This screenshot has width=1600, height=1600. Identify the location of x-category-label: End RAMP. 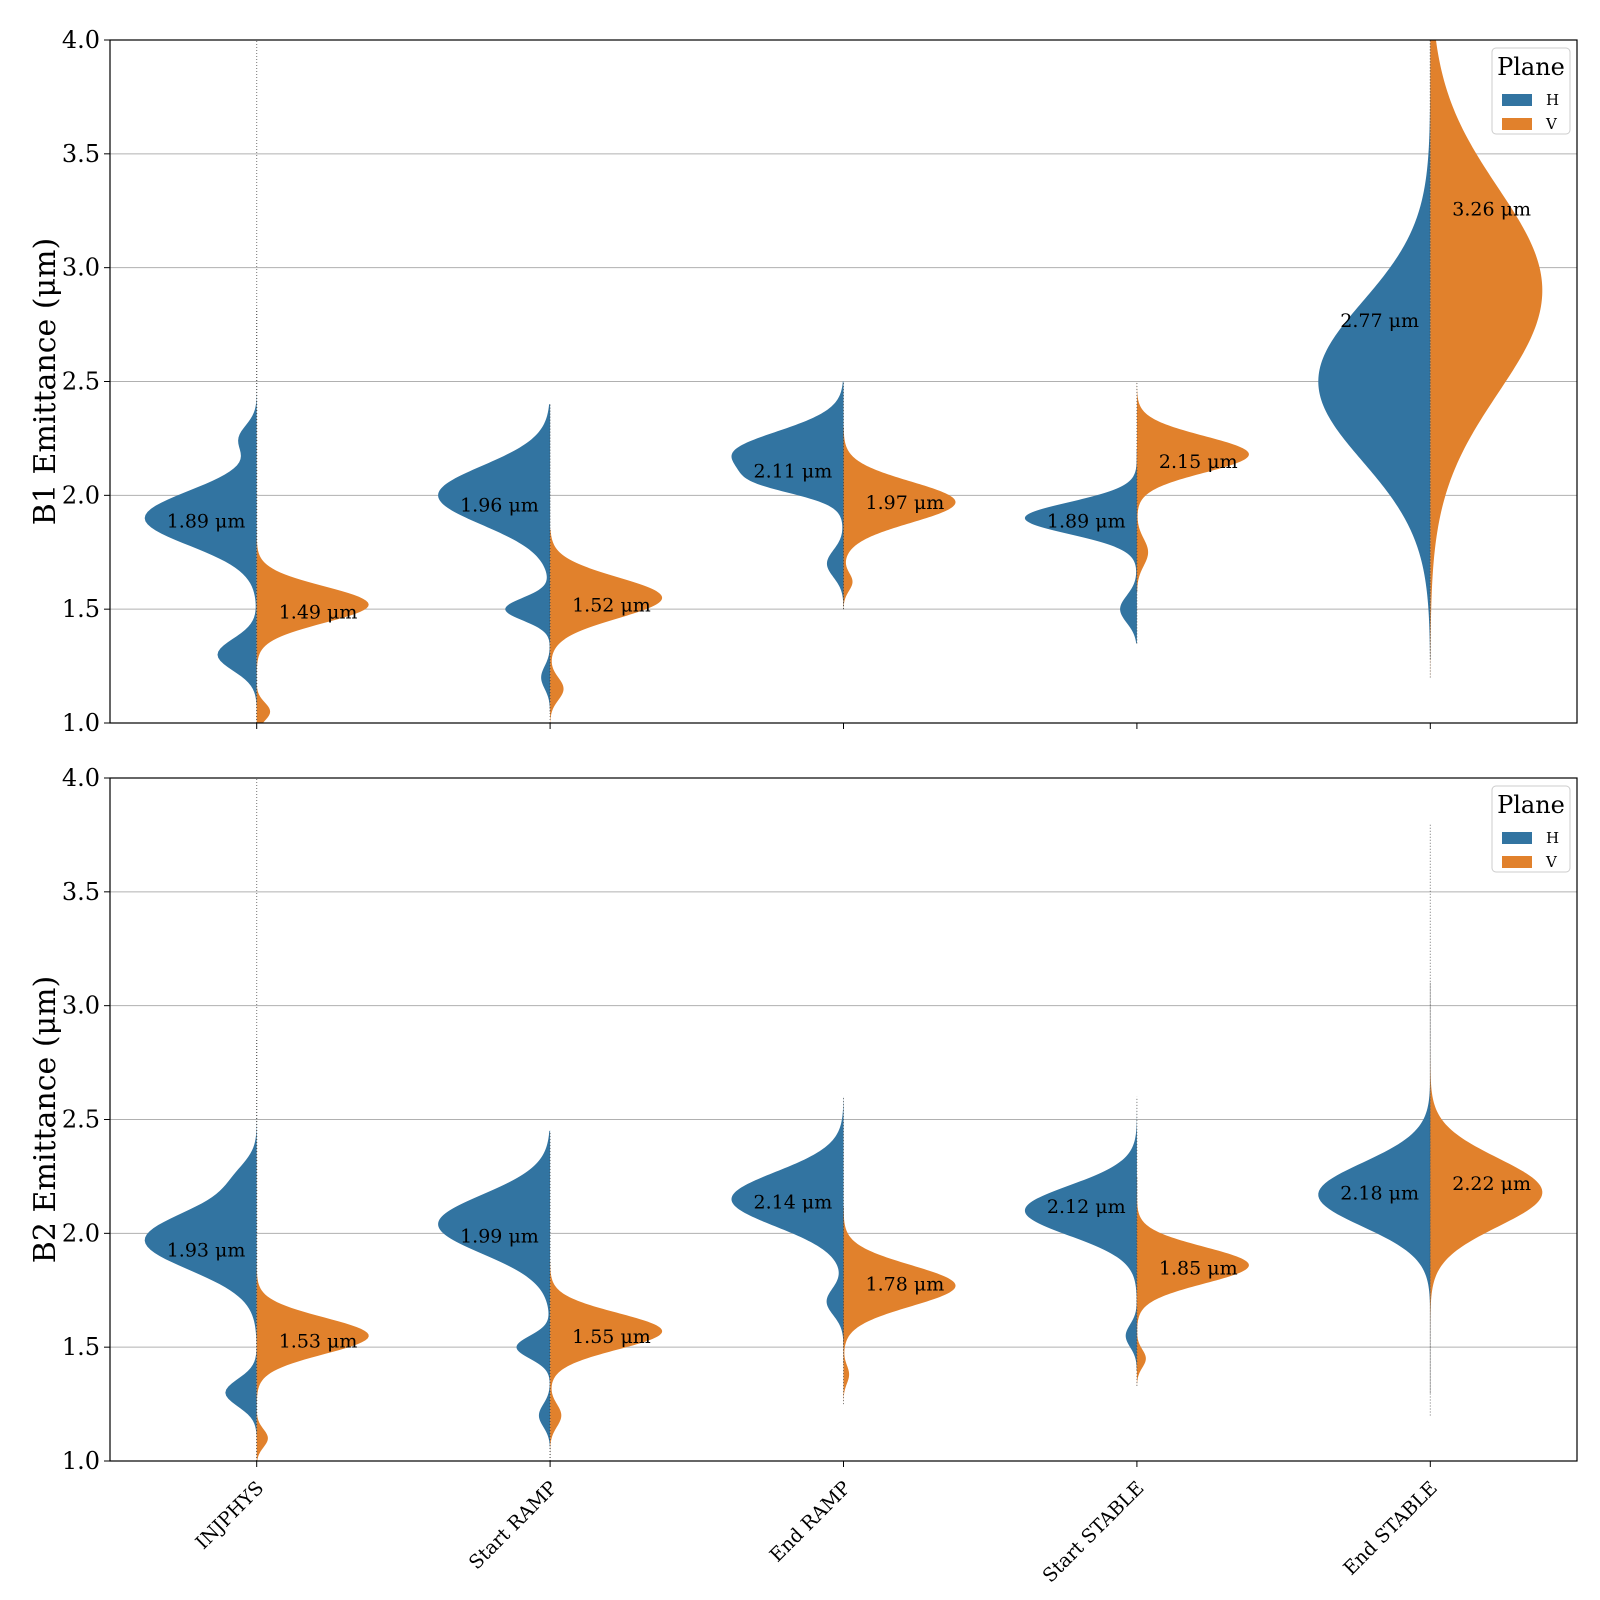
(811, 1522).